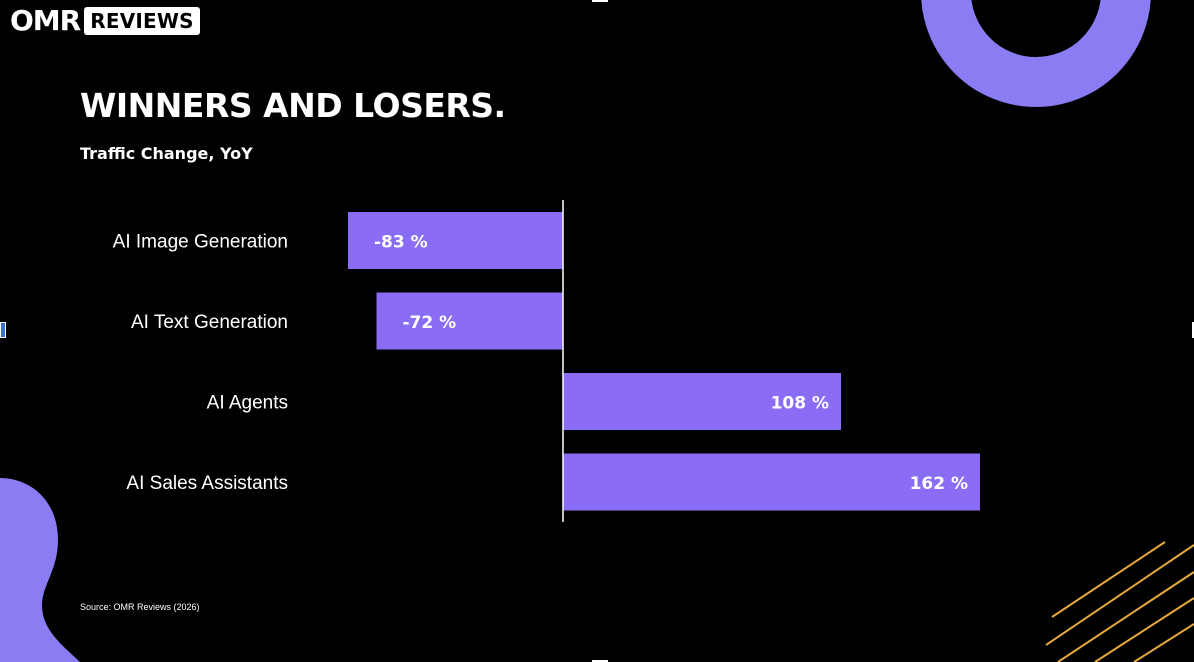  What do you see at coordinates (429, 323) in the screenshot?
I see `data-label: -72 %` at bounding box center [429, 323].